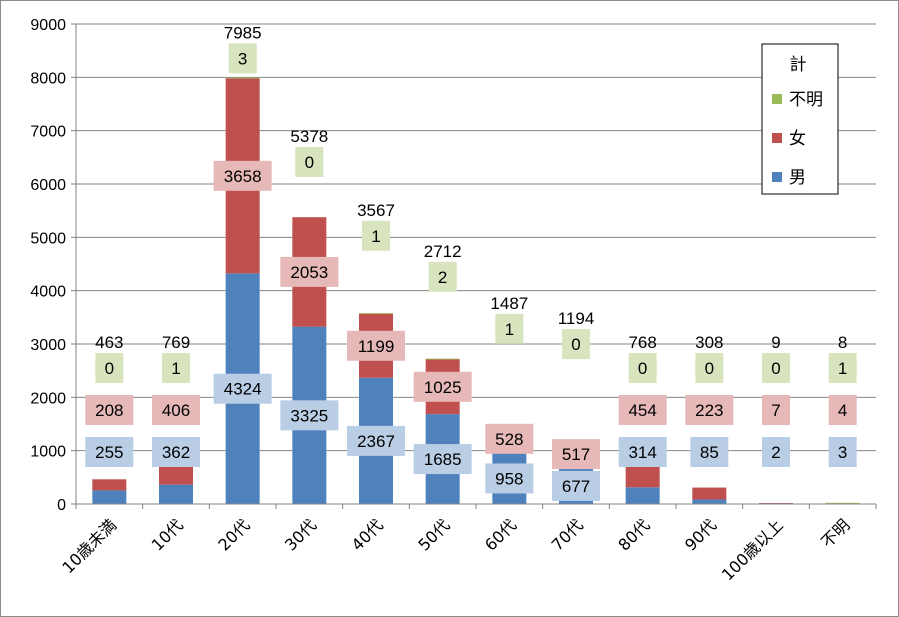  What do you see at coordinates (48, 452) in the screenshot?
I see `y-tick-label: 1000` at bounding box center [48, 452].